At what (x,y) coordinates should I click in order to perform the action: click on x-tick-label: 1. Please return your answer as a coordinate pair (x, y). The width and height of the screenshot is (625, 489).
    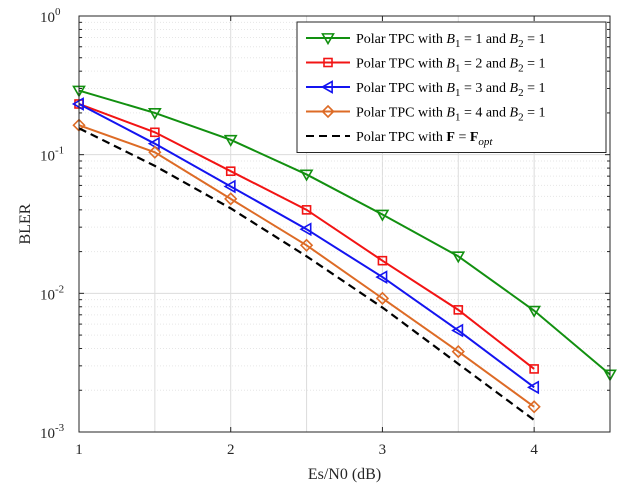
    Looking at the image, I should click on (79, 450).